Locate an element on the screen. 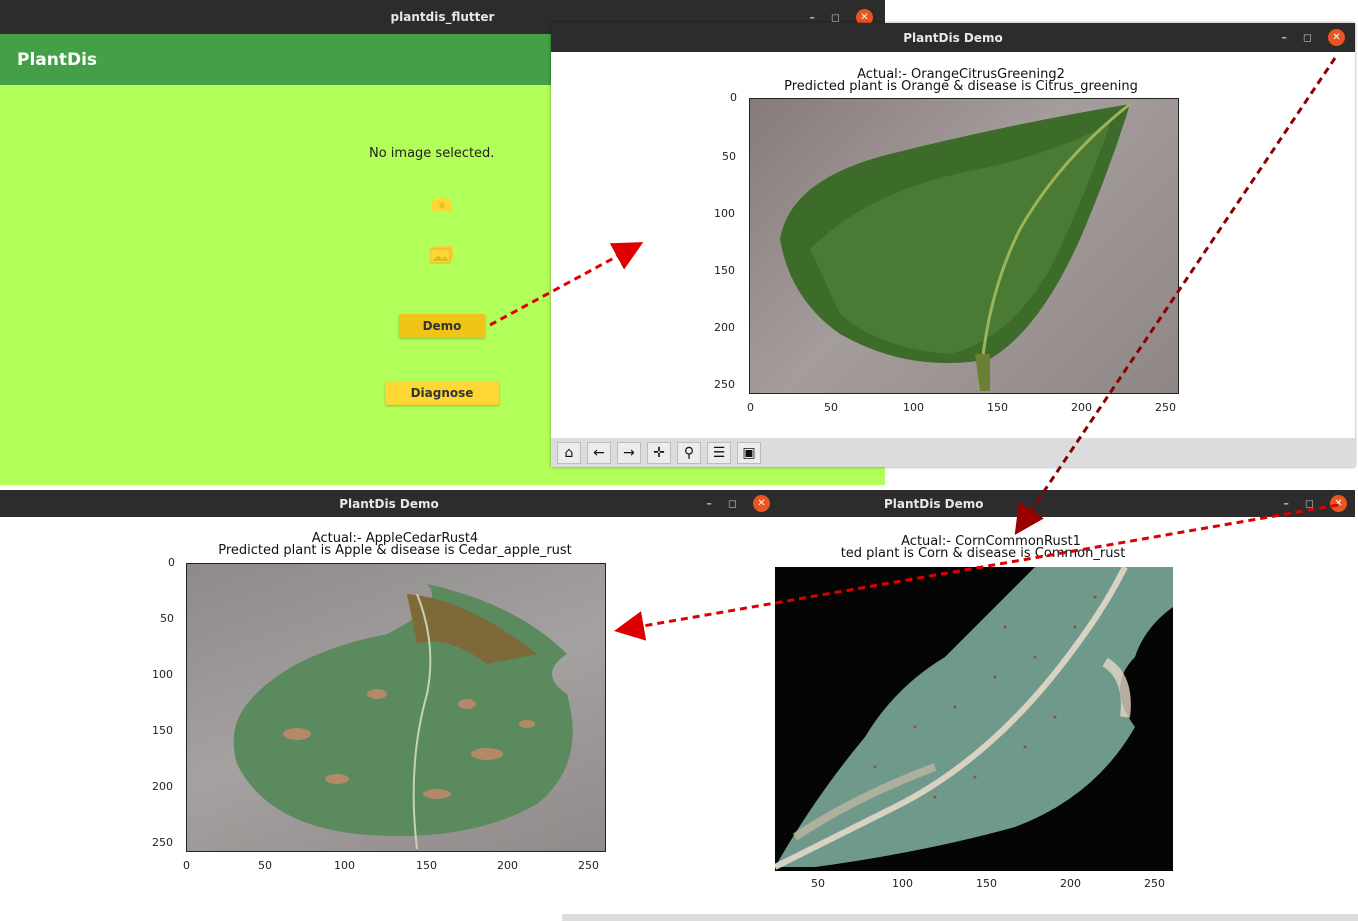  save-icon: ▣ is located at coordinates (749, 452).